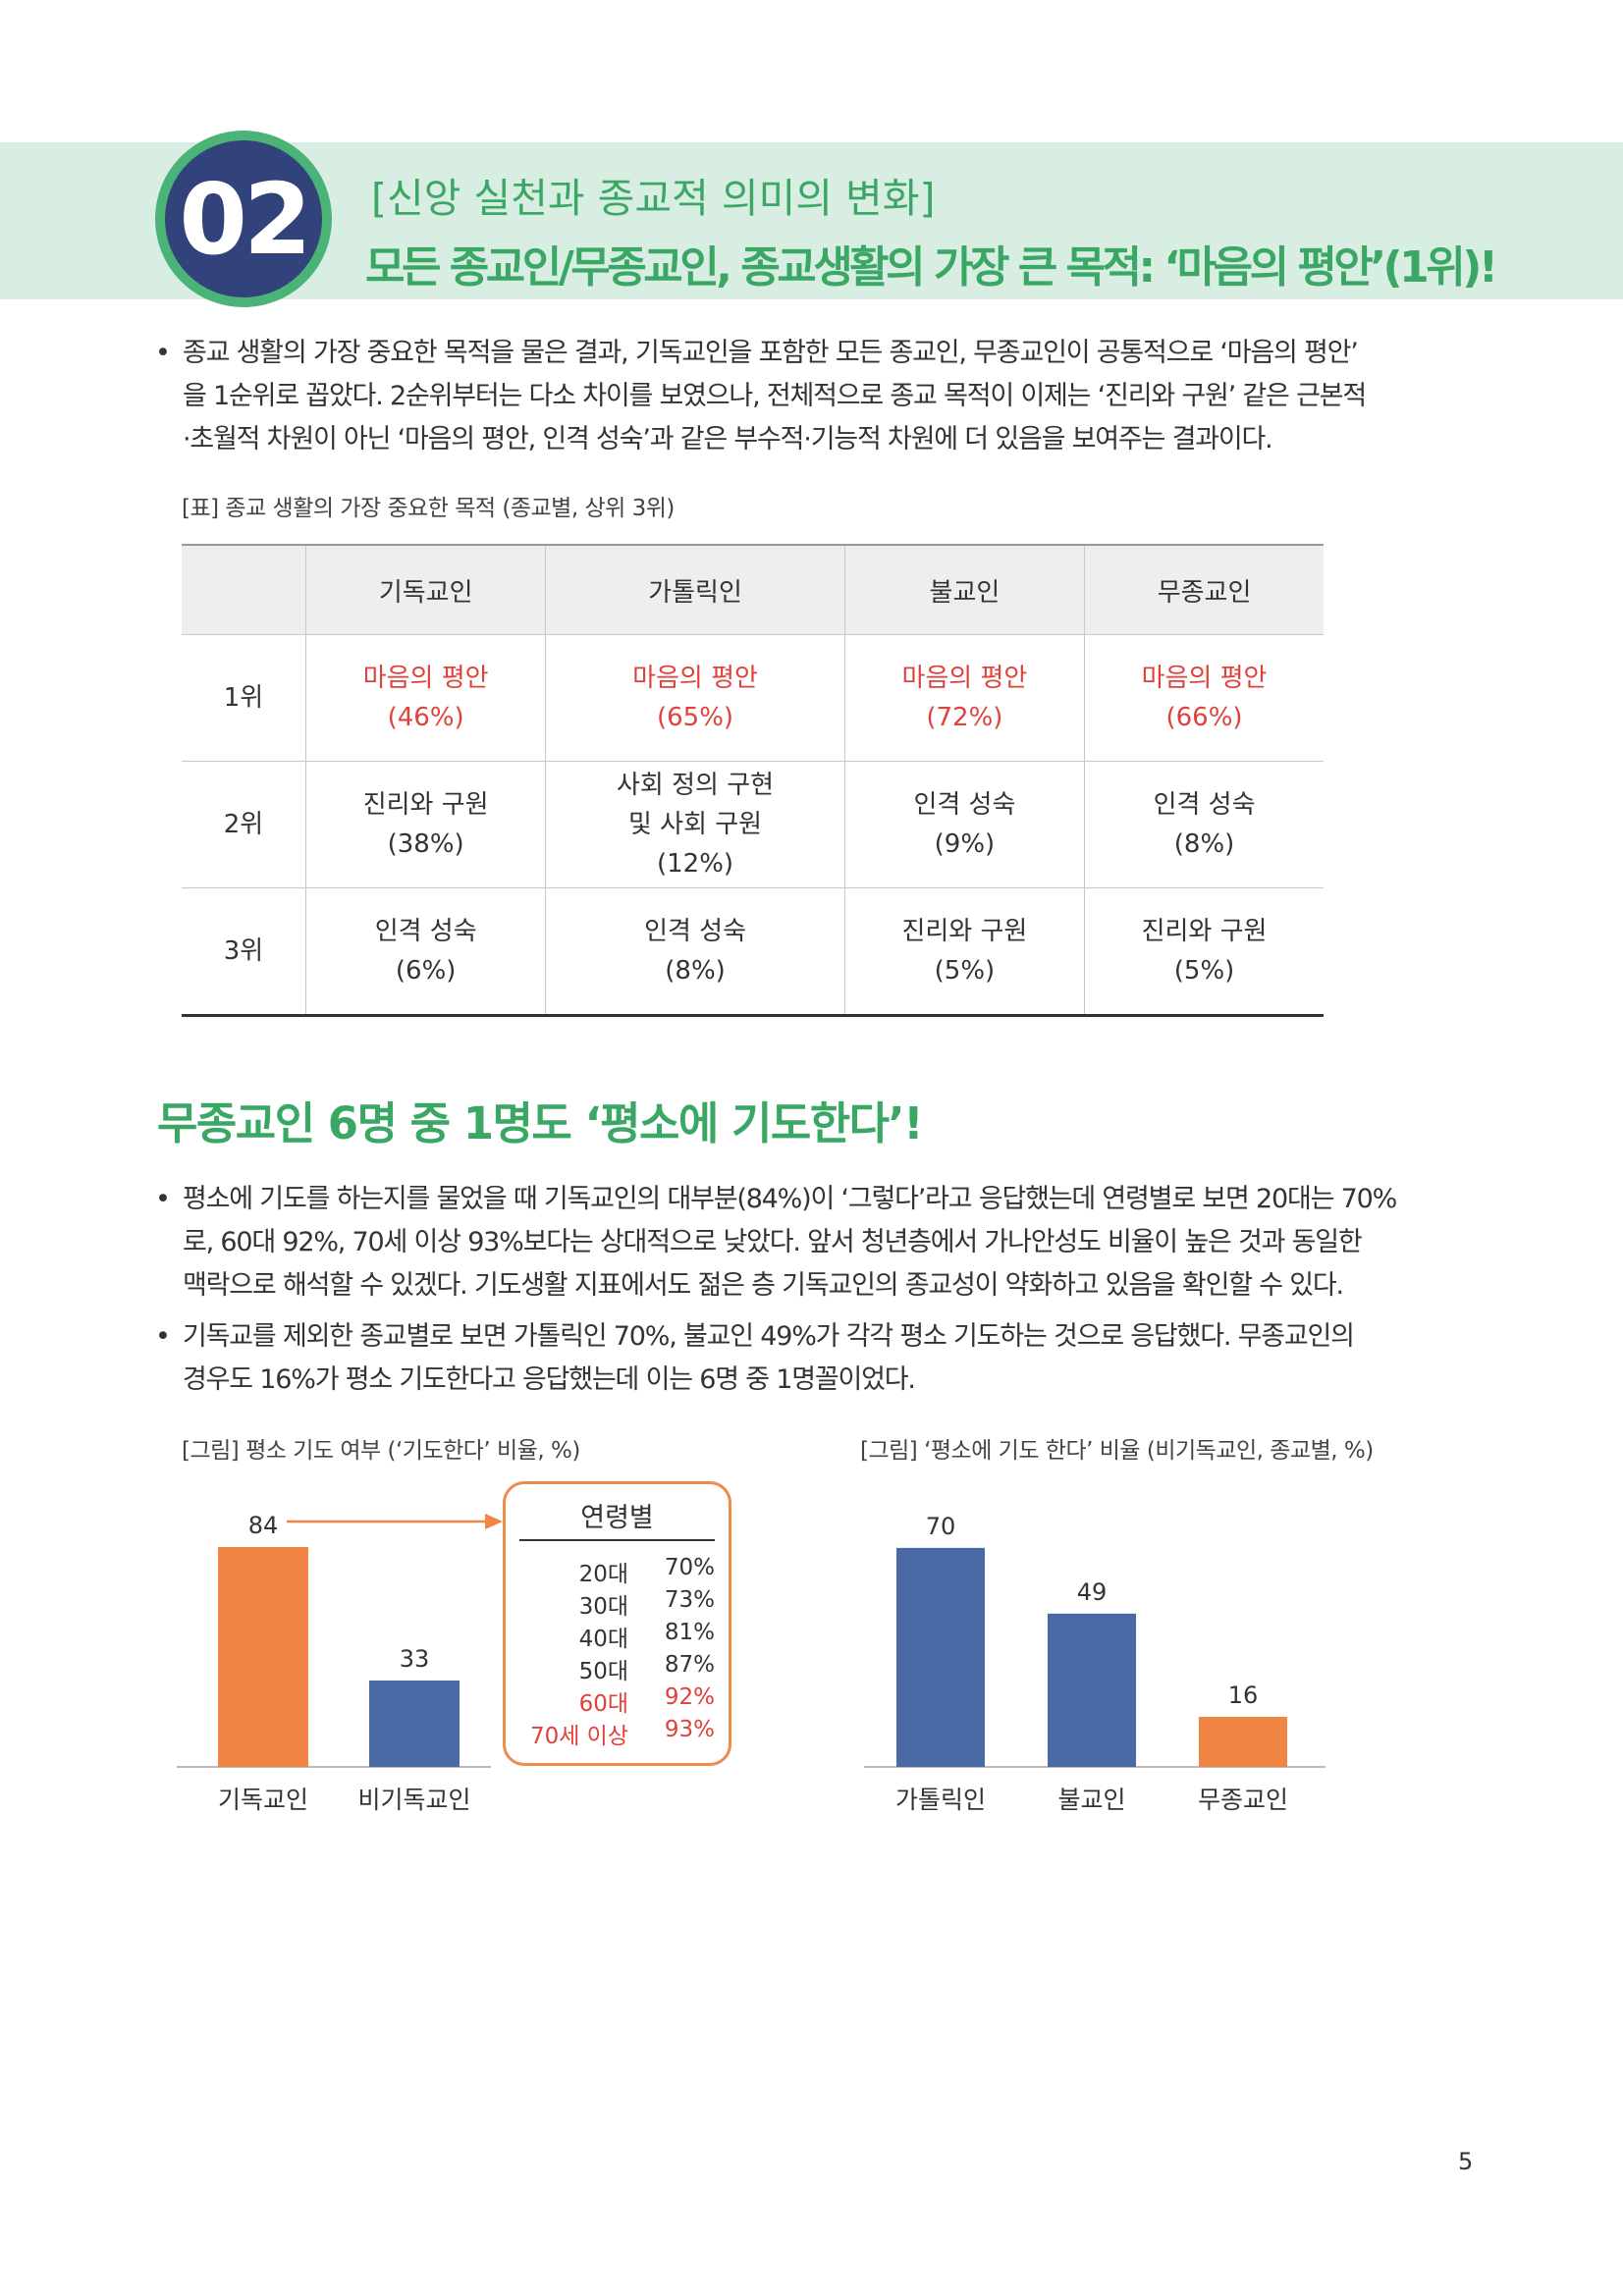 The width and height of the screenshot is (1623, 2296). What do you see at coordinates (263, 1800) in the screenshot?
I see `category-label: 기독교인` at bounding box center [263, 1800].